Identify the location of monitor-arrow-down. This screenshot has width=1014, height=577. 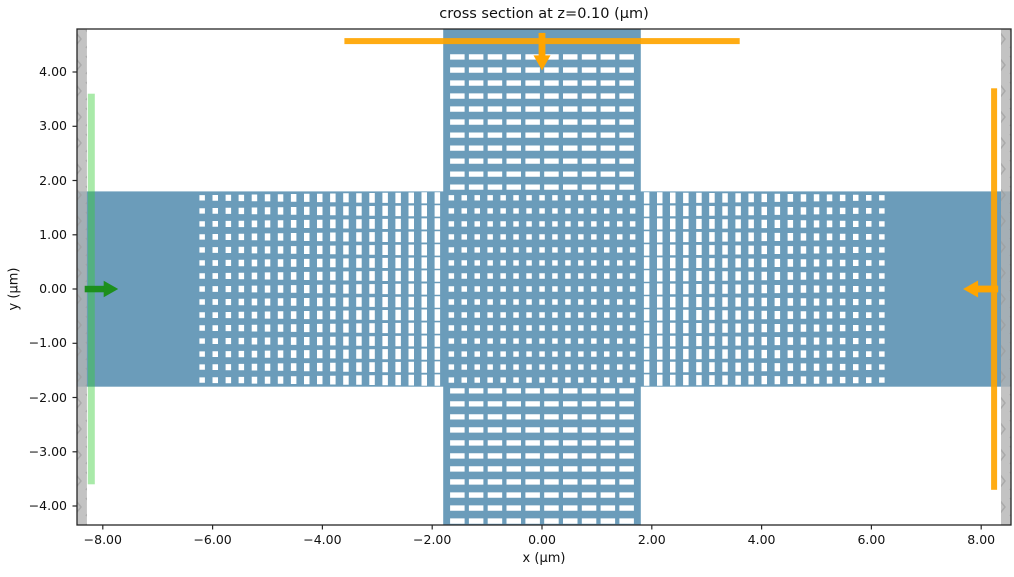
(542, 51).